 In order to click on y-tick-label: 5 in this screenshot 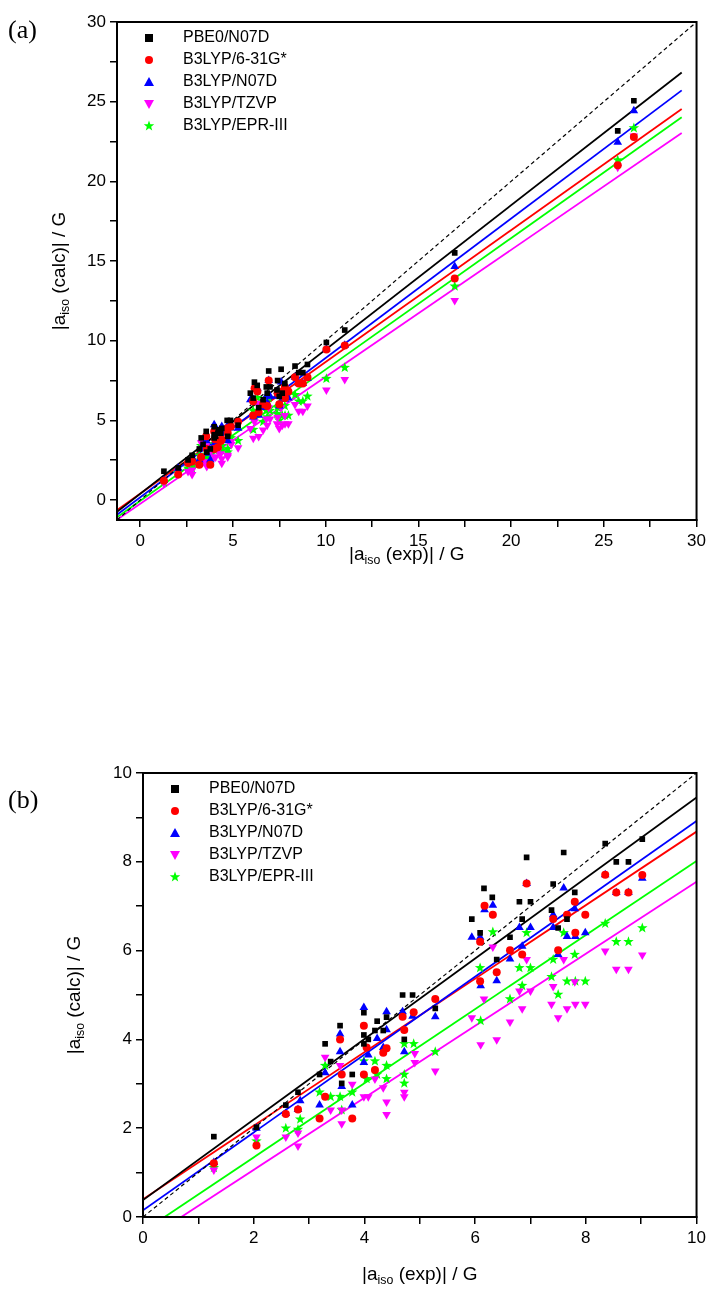, I will do `click(101, 420)`.